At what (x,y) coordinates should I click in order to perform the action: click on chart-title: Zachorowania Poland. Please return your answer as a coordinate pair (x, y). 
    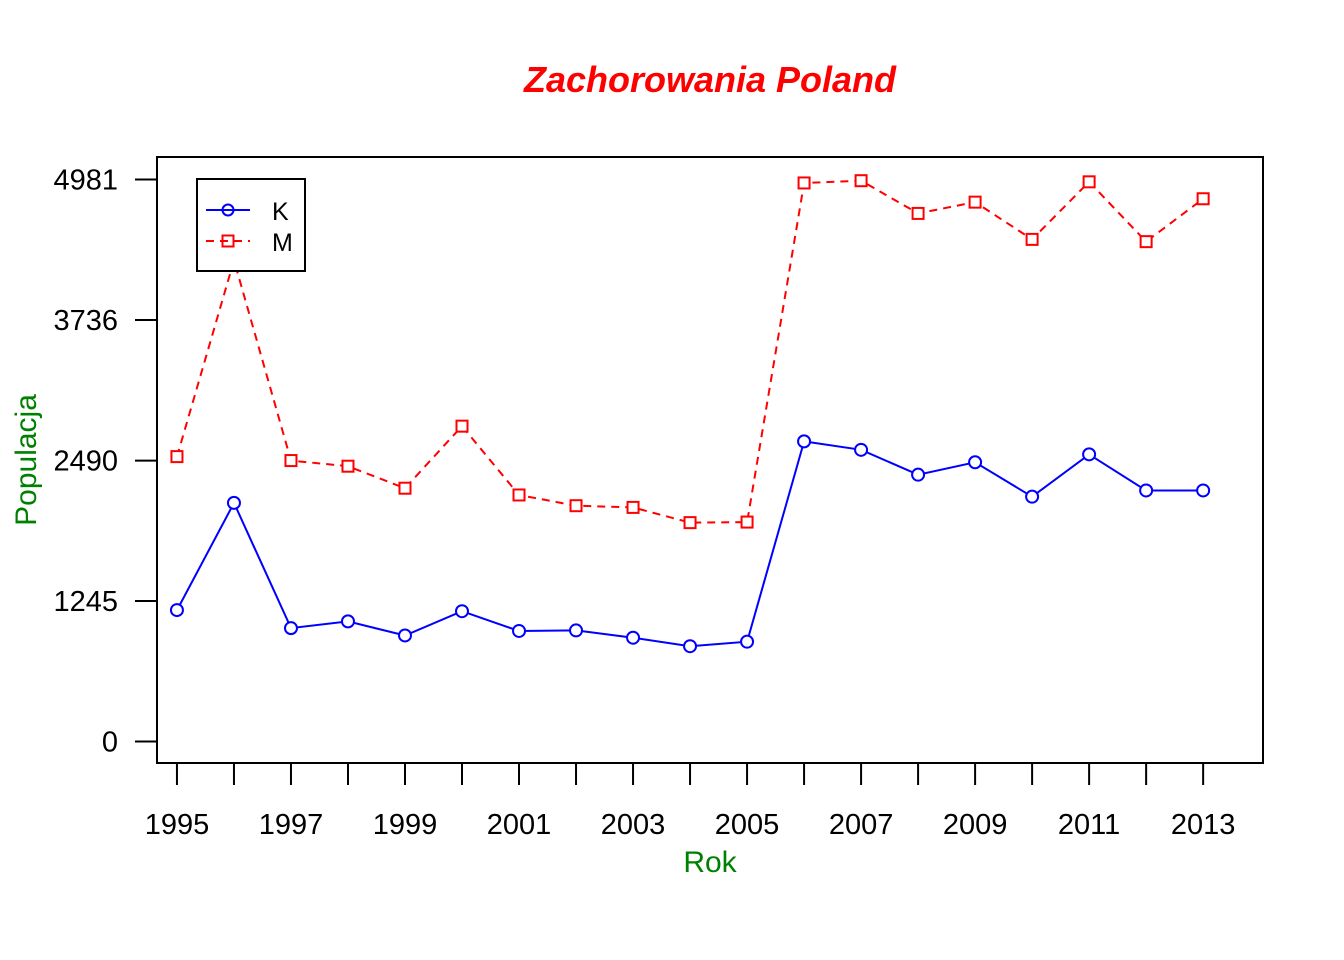
    Looking at the image, I should click on (710, 79).